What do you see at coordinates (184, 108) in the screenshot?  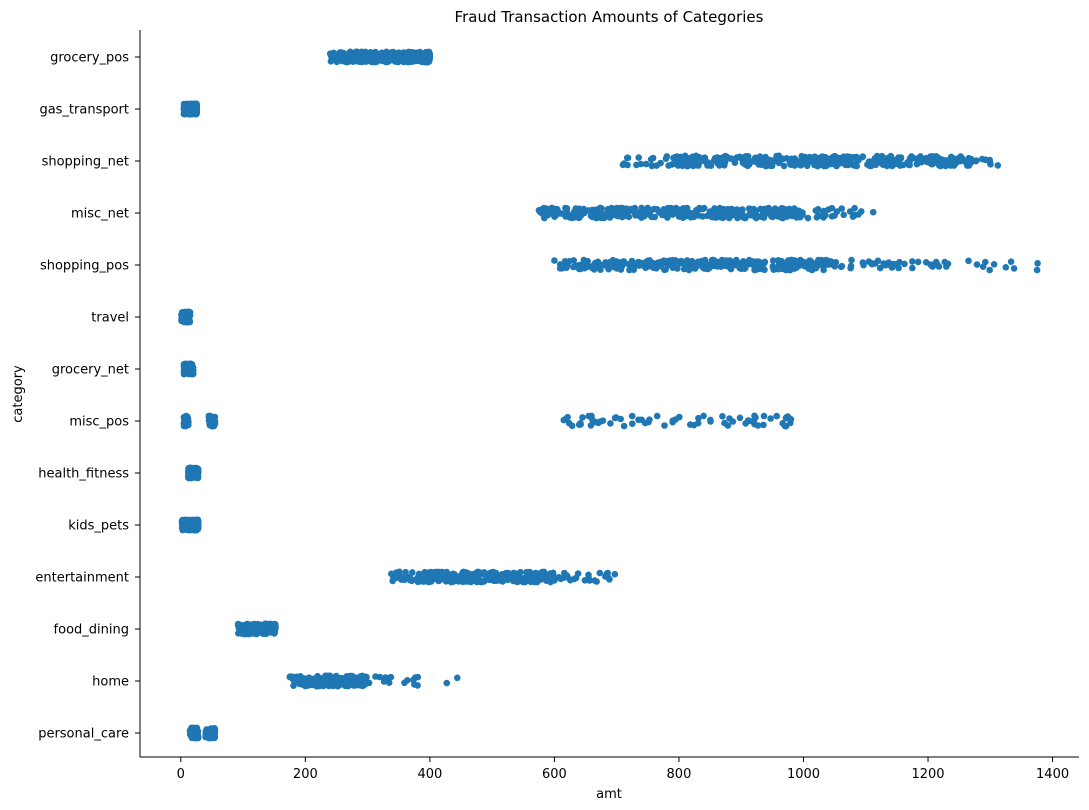 I see `point-gas-transport` at bounding box center [184, 108].